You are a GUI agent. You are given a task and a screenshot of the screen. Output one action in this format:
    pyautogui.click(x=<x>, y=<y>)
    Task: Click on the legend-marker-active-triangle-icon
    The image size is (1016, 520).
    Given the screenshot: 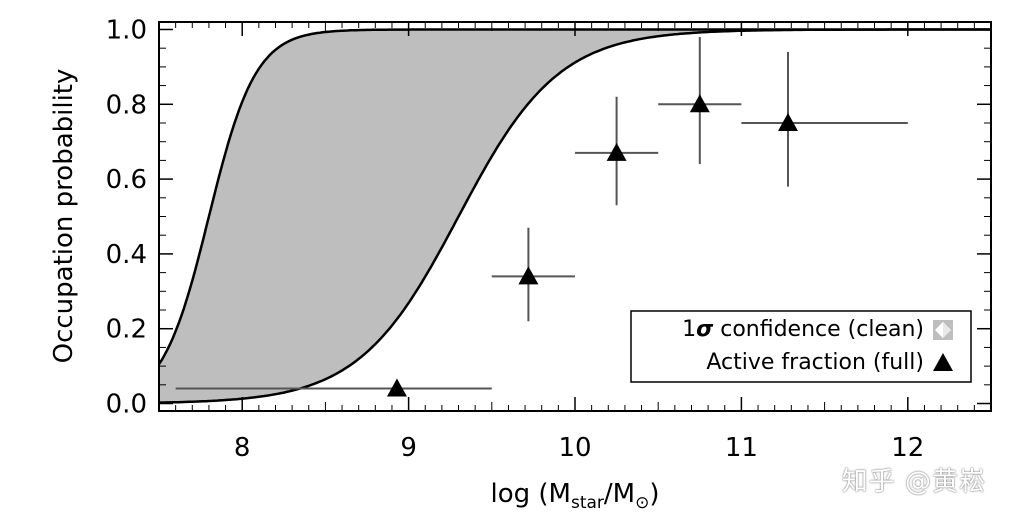 What is the action you would take?
    pyautogui.click(x=943, y=362)
    